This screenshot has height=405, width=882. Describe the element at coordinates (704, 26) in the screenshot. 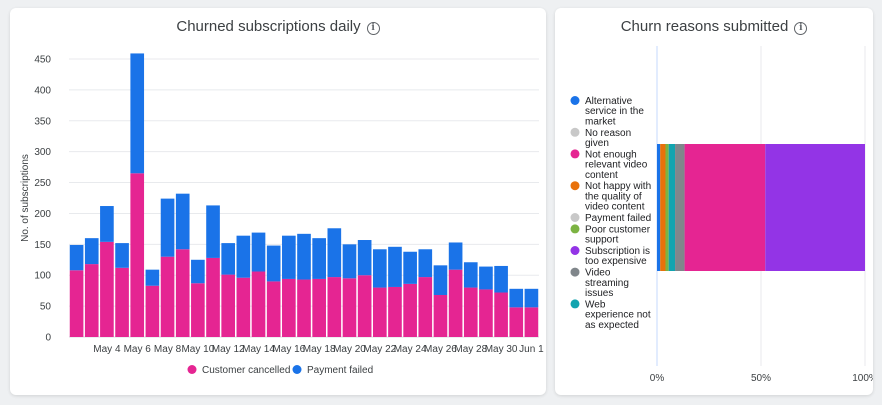

I see `churn-reasons-title-text: Churn reasons submitted` at that location.